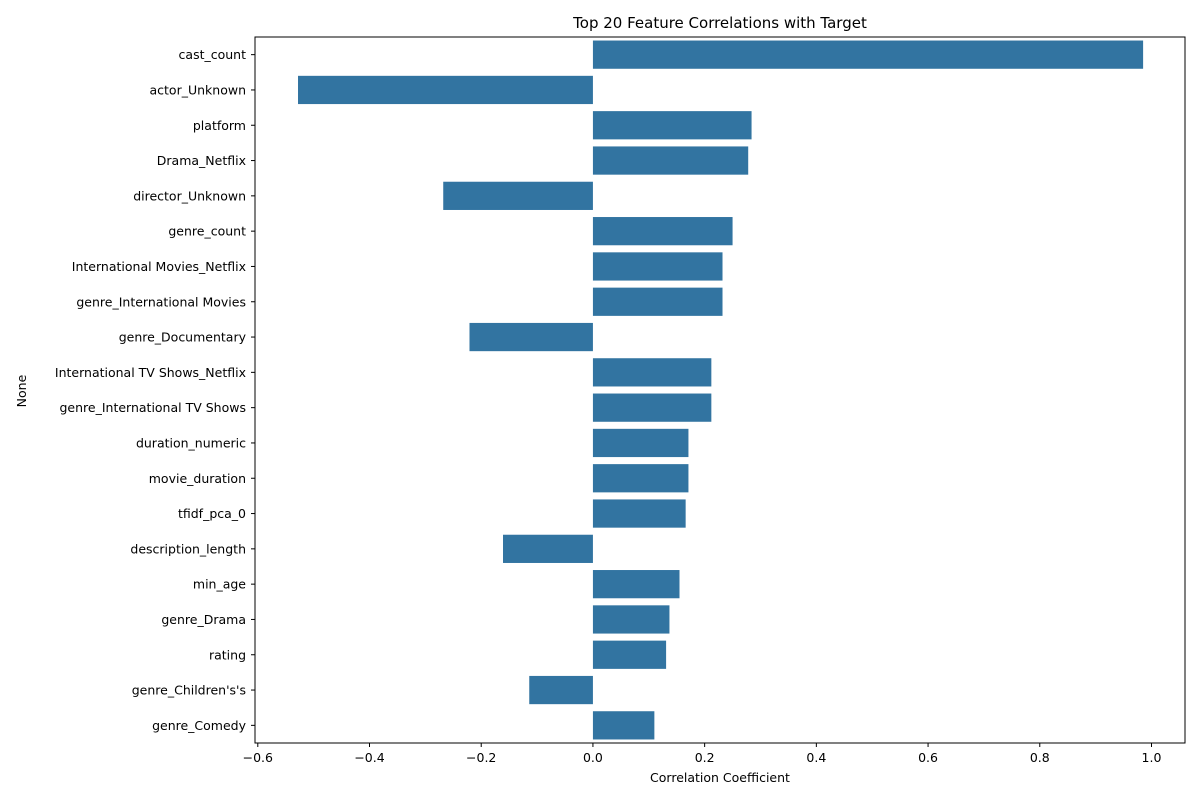  I want to click on y-tick-label: genre_International TV Shows, so click(152, 407).